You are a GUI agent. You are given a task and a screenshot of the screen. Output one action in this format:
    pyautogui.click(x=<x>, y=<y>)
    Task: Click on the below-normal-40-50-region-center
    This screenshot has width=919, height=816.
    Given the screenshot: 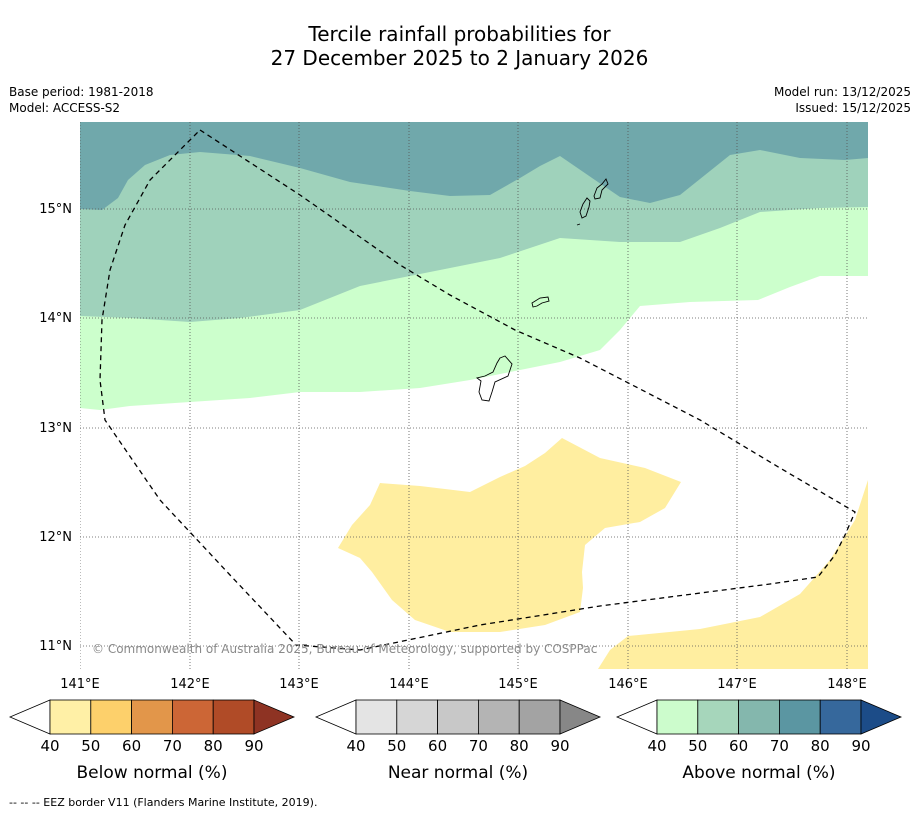 What is the action you would take?
    pyautogui.click(x=509, y=535)
    